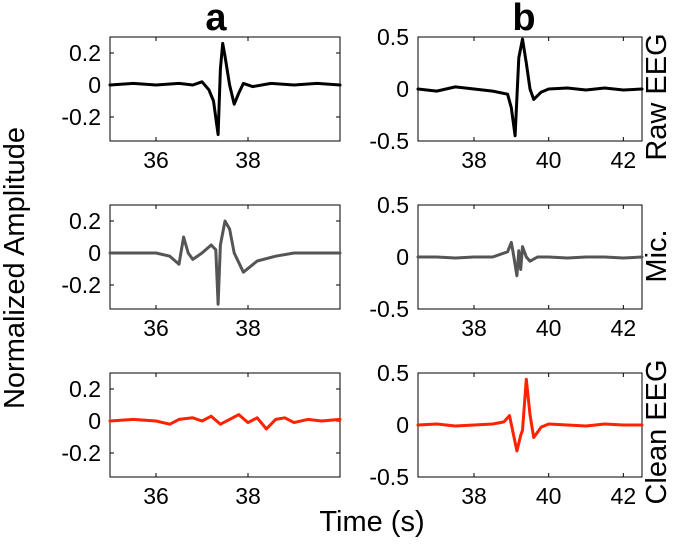  I want to click on y-tick-label-b-mic: 0.5, so click(393, 205).